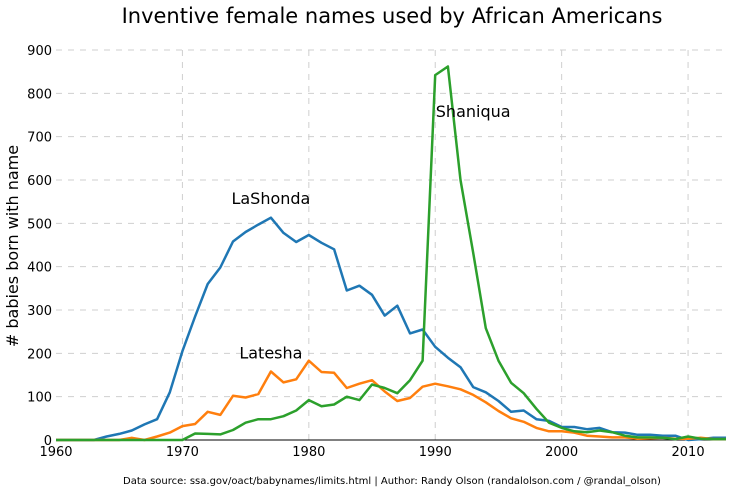  Describe the element at coordinates (39, 181) in the screenshot. I see `y-tick-label: 600` at that location.